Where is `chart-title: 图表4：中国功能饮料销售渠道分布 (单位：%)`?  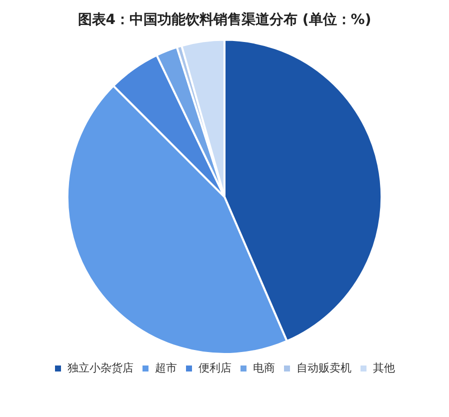
chart-title: 图表4：中国功能饮料销售渠道分布 (单位：%) is located at coordinates (225, 19).